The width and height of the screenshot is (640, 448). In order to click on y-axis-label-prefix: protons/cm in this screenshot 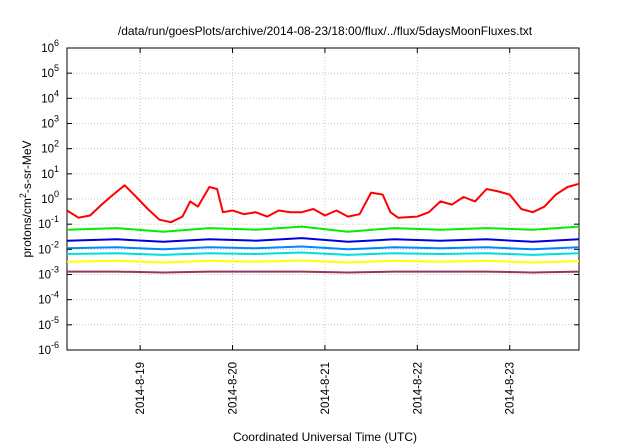, I will do `click(27, 227)`.